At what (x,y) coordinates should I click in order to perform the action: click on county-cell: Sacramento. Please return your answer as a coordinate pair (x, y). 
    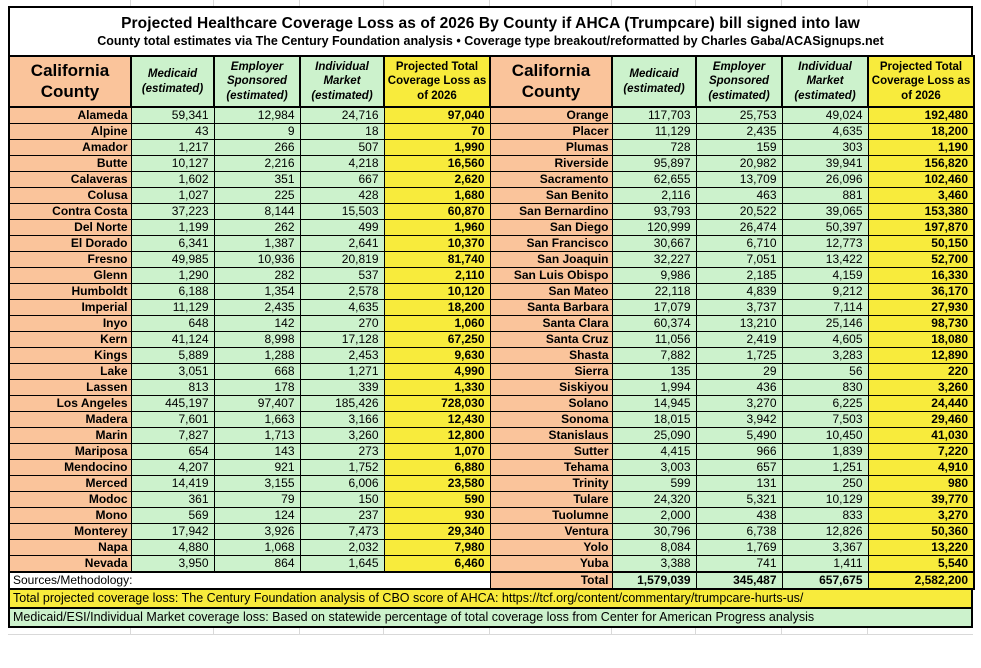
    Looking at the image, I should click on (551, 179).